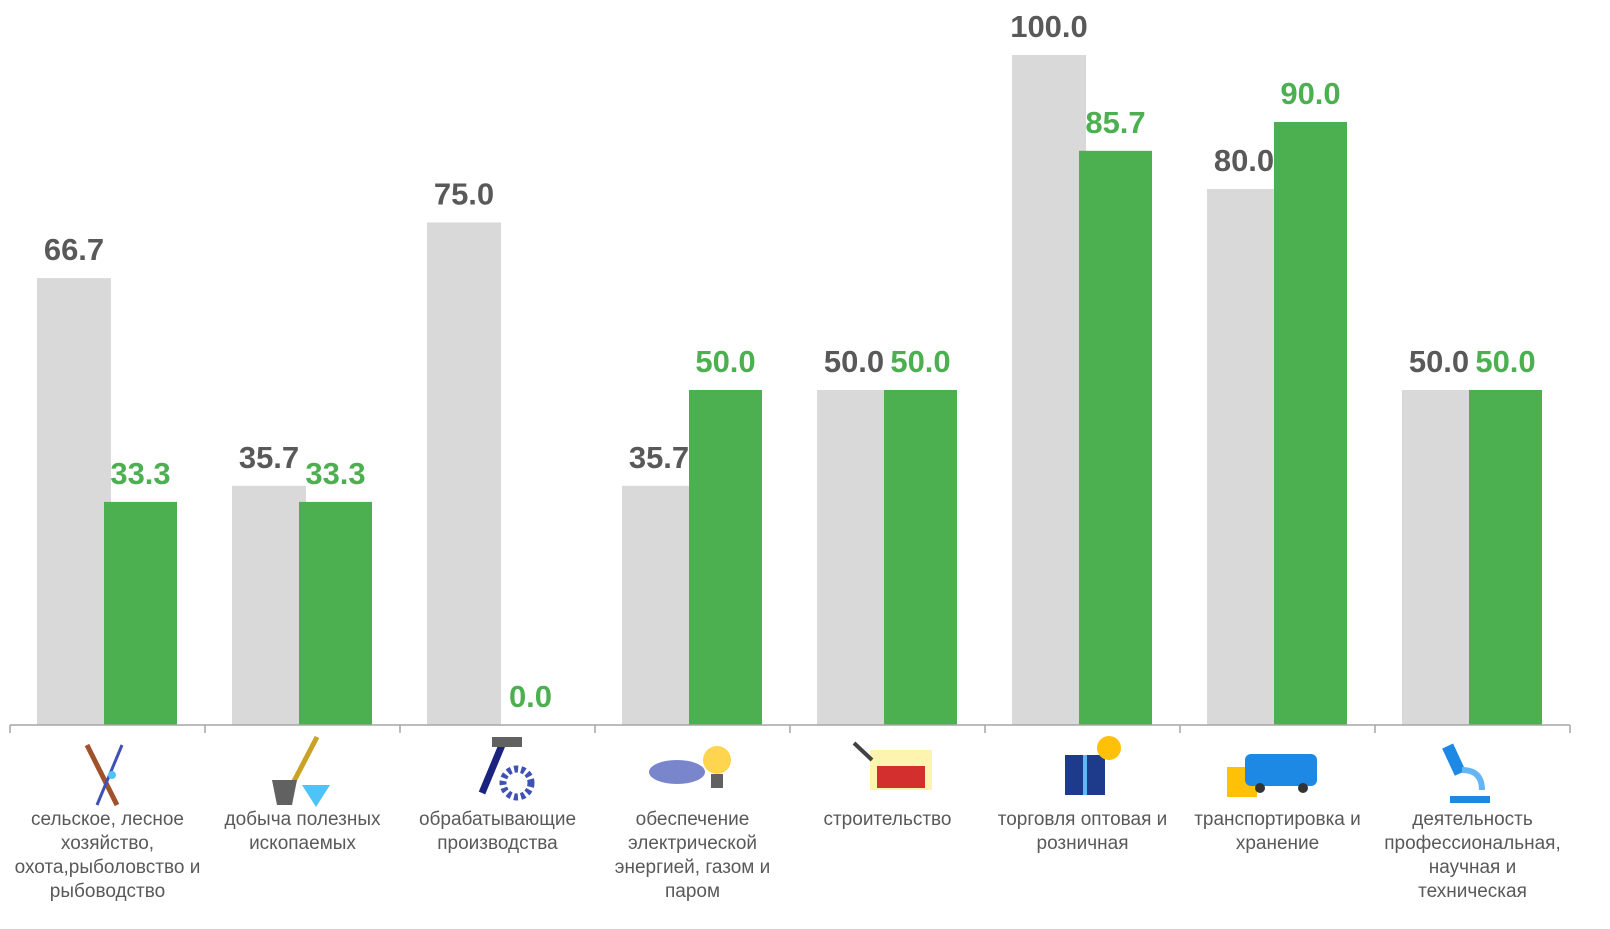  What do you see at coordinates (1115, 122) in the screenshot?
I see `value-label: 85.7` at bounding box center [1115, 122].